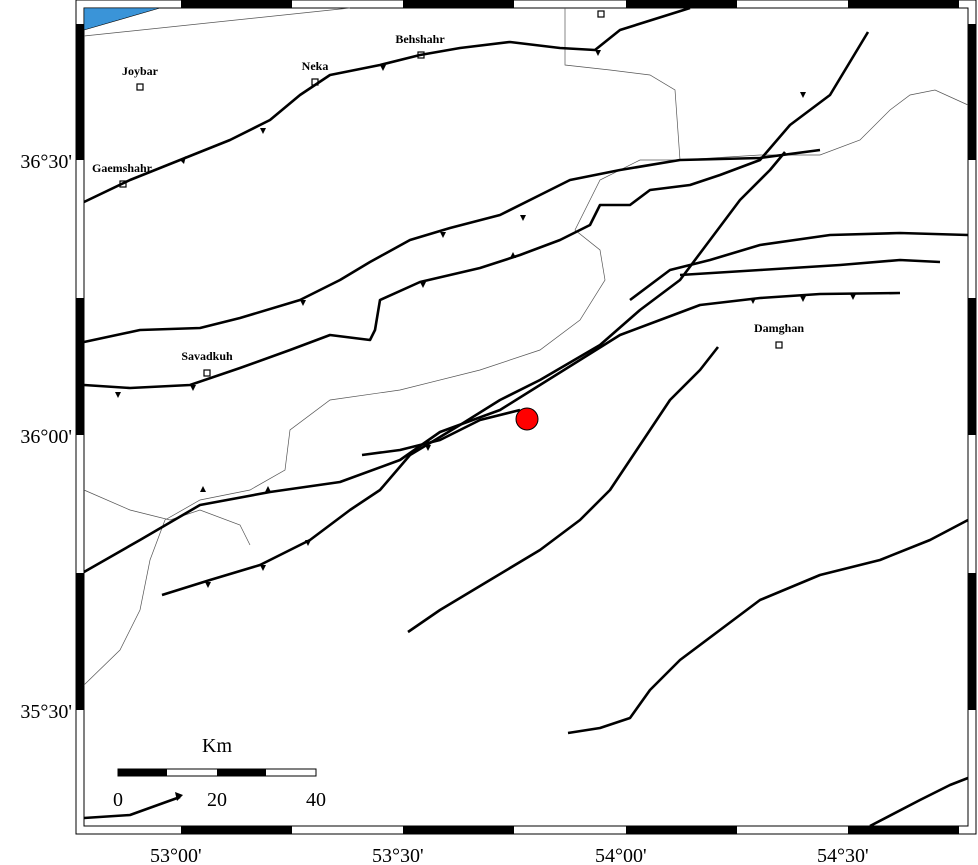 The width and height of the screenshot is (978, 865). I want to click on lon-label: 53°30', so click(398, 855).